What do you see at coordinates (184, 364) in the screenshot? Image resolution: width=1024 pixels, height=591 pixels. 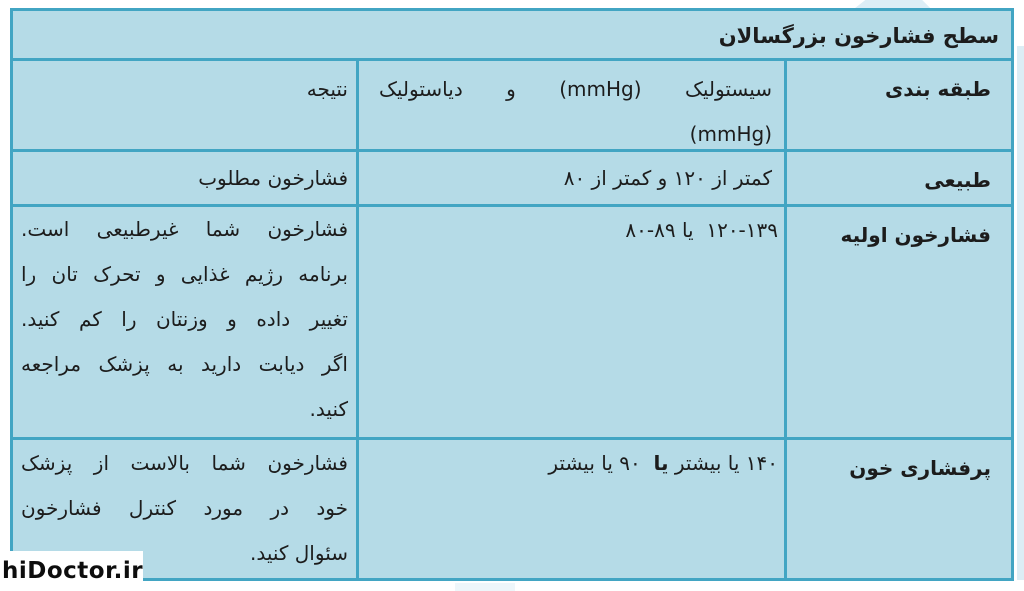 I see `result-line: اگر دیابت دارید به پزشک مراجعه` at bounding box center [184, 364].